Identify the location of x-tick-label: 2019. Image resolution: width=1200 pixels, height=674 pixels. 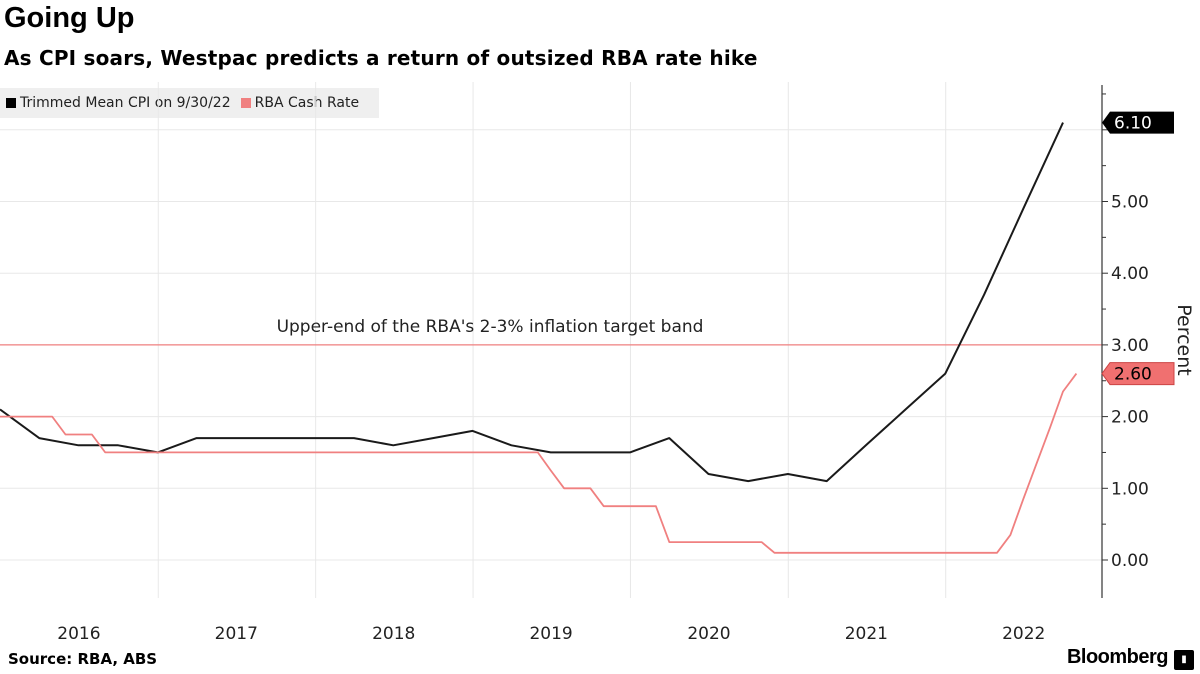
(550, 634).